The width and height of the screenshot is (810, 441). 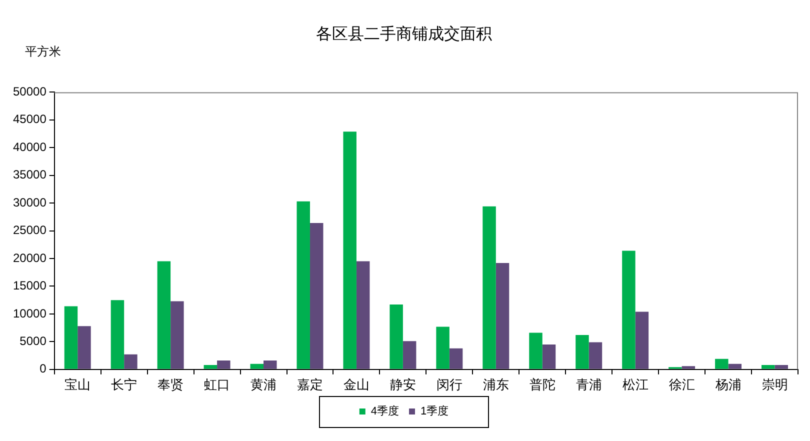 I want to click on x-tick-label: 长宁, so click(x=124, y=384).